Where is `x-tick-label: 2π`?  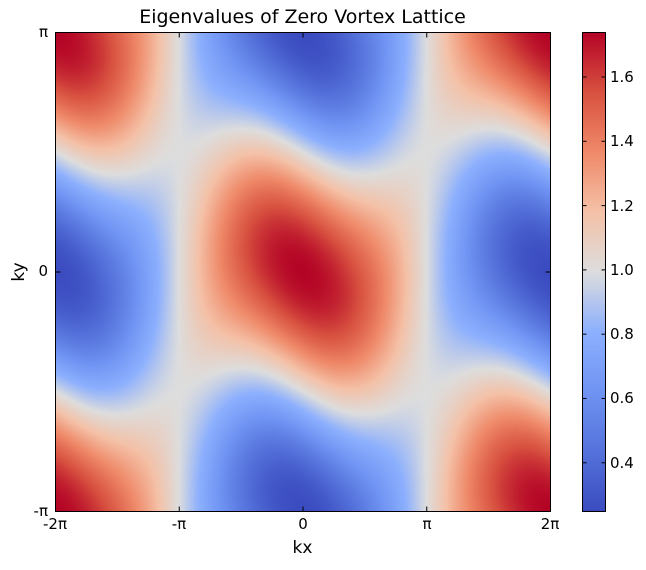
x-tick-label: 2π is located at coordinates (550, 524).